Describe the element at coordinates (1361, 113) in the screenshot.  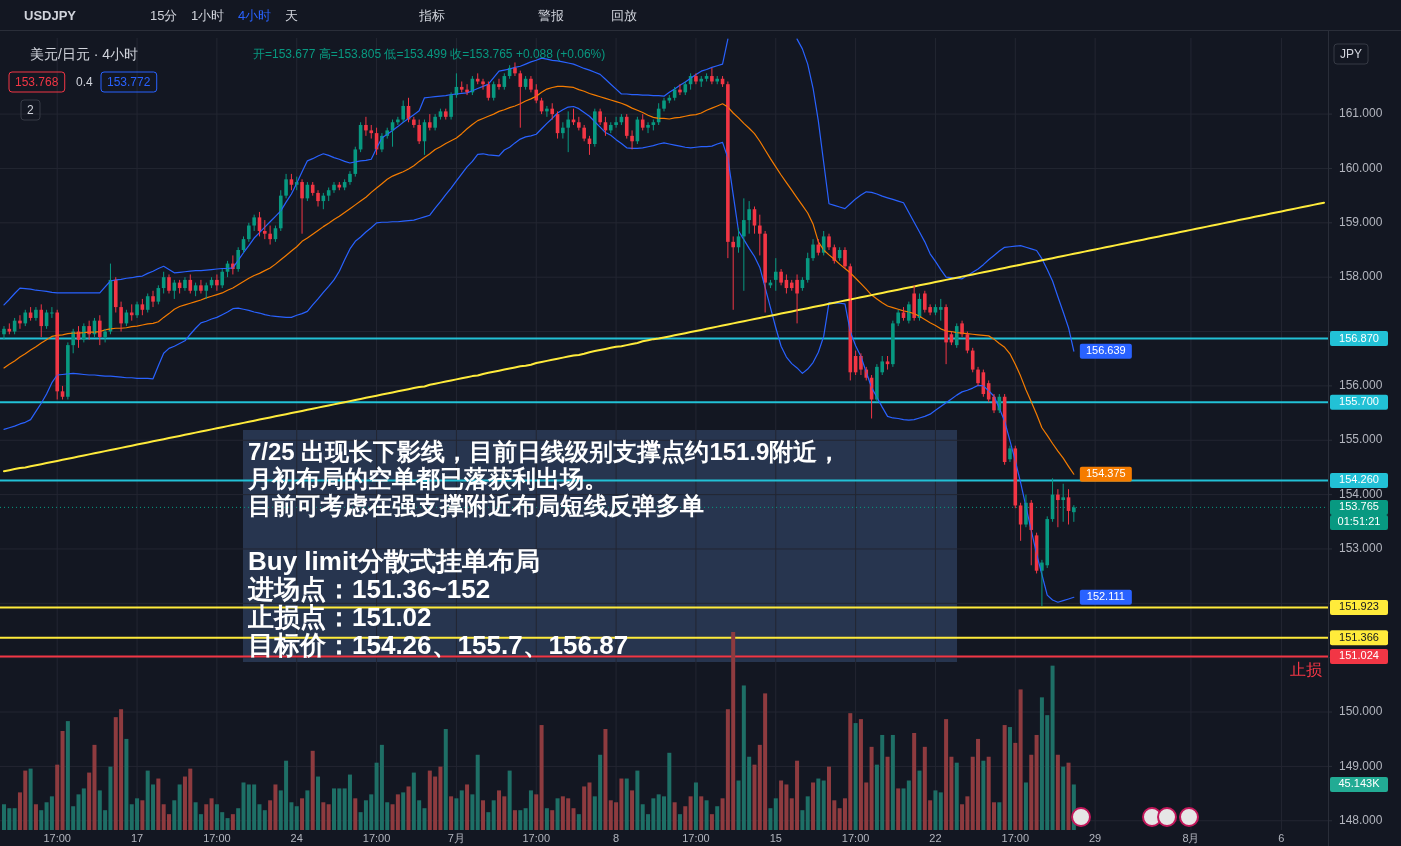
I see `y-tick-label: 161.000` at that location.